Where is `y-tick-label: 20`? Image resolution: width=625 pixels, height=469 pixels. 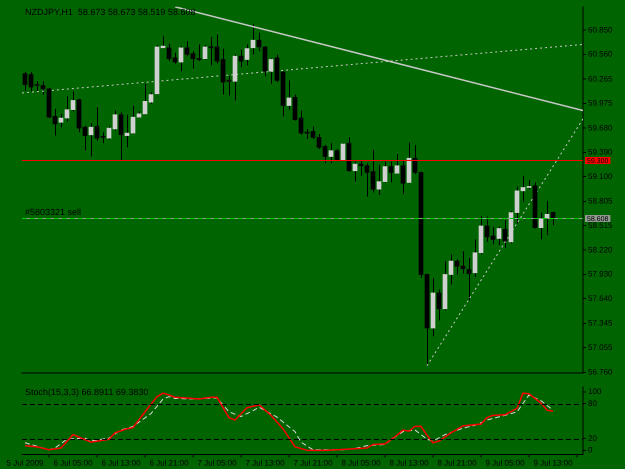 y-tick-label: 20 is located at coordinates (593, 438).